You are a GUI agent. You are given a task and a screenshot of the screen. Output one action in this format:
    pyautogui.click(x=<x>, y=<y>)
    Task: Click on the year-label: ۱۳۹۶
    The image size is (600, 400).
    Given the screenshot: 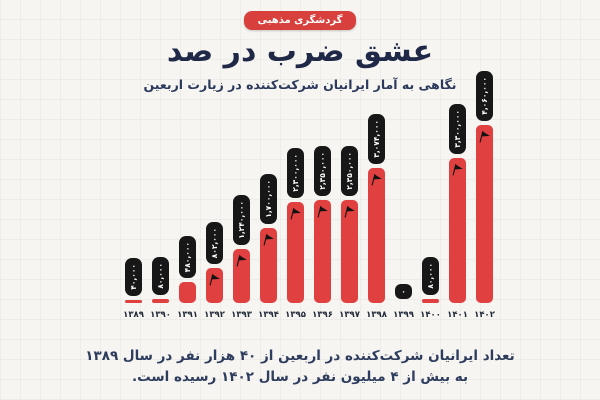 What is the action you would take?
    pyautogui.click(x=322, y=315)
    